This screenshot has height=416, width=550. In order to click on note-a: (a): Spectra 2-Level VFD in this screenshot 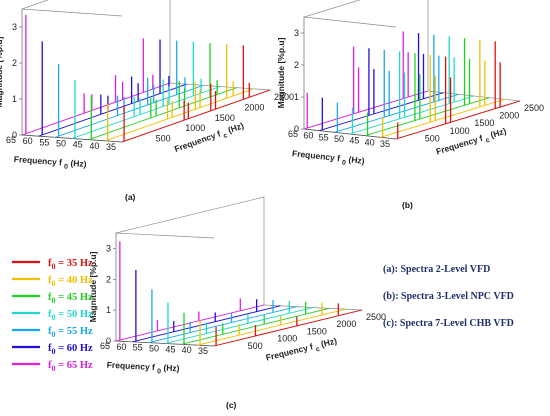, I will do `click(436, 269)`.